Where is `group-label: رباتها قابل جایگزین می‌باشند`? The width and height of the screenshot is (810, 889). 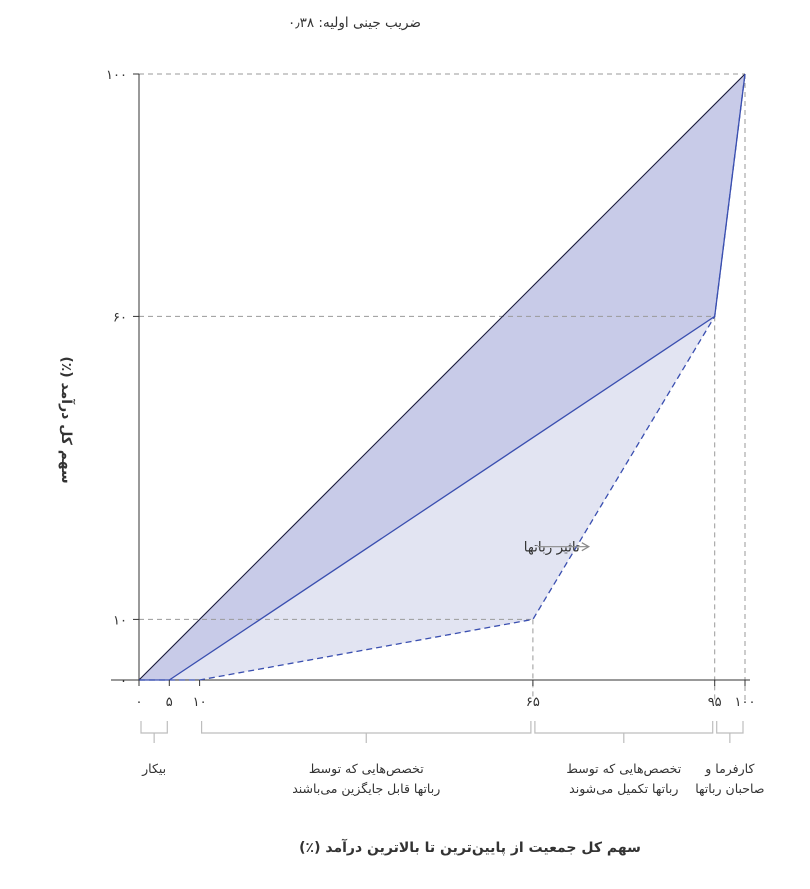
group-label: رباتها قابل جایگزین می‌باشند is located at coordinates (366, 789).